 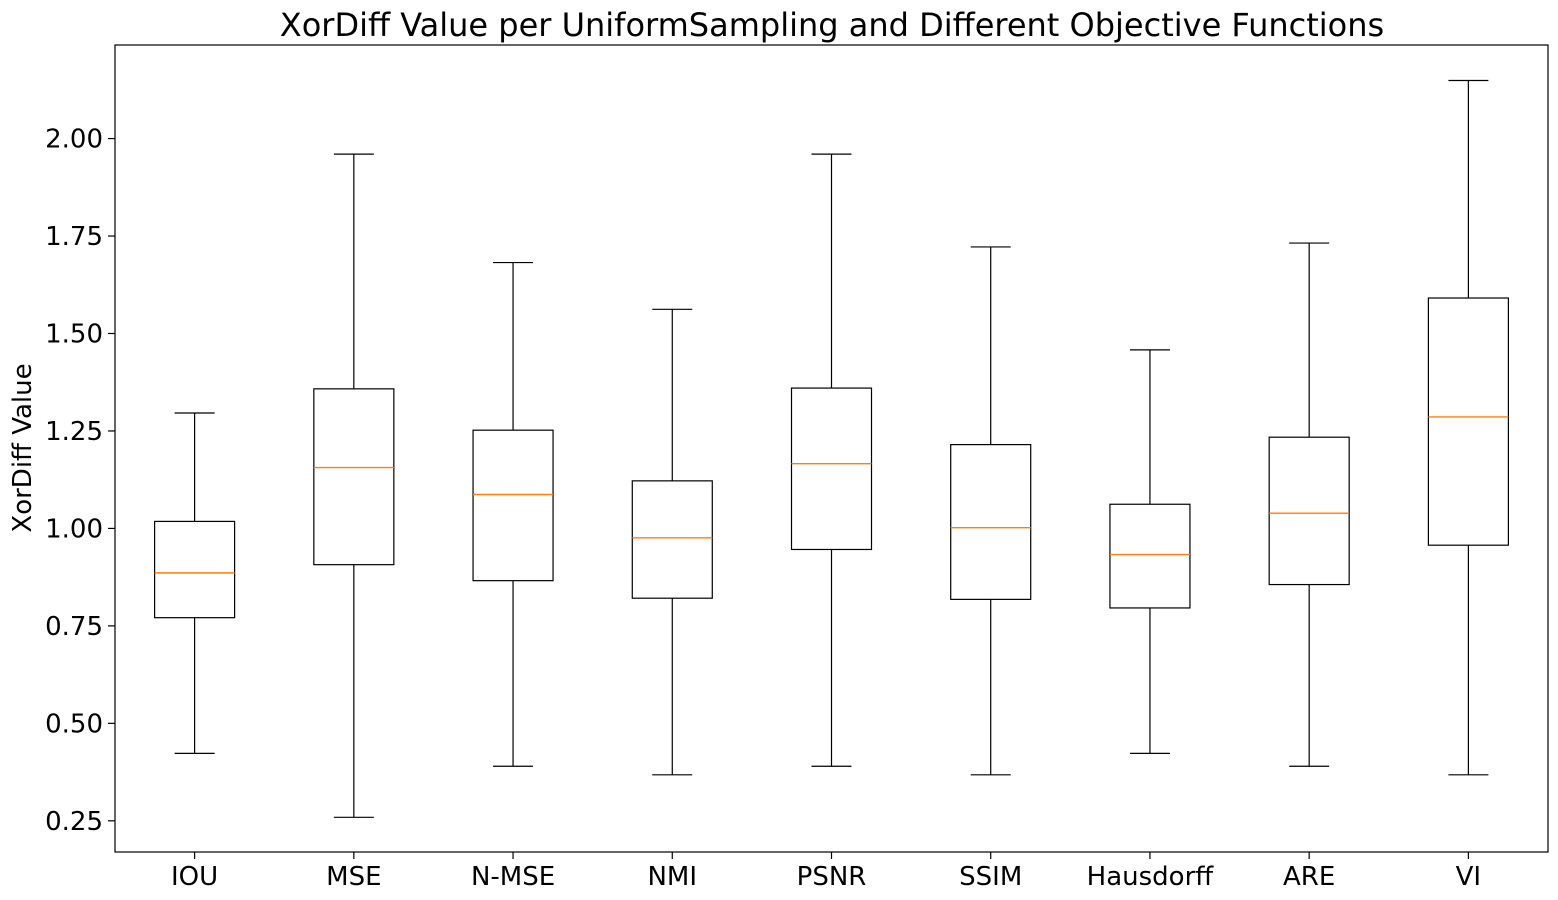 What do you see at coordinates (74, 822) in the screenshot?
I see `y-tick-label: 0.25` at bounding box center [74, 822].